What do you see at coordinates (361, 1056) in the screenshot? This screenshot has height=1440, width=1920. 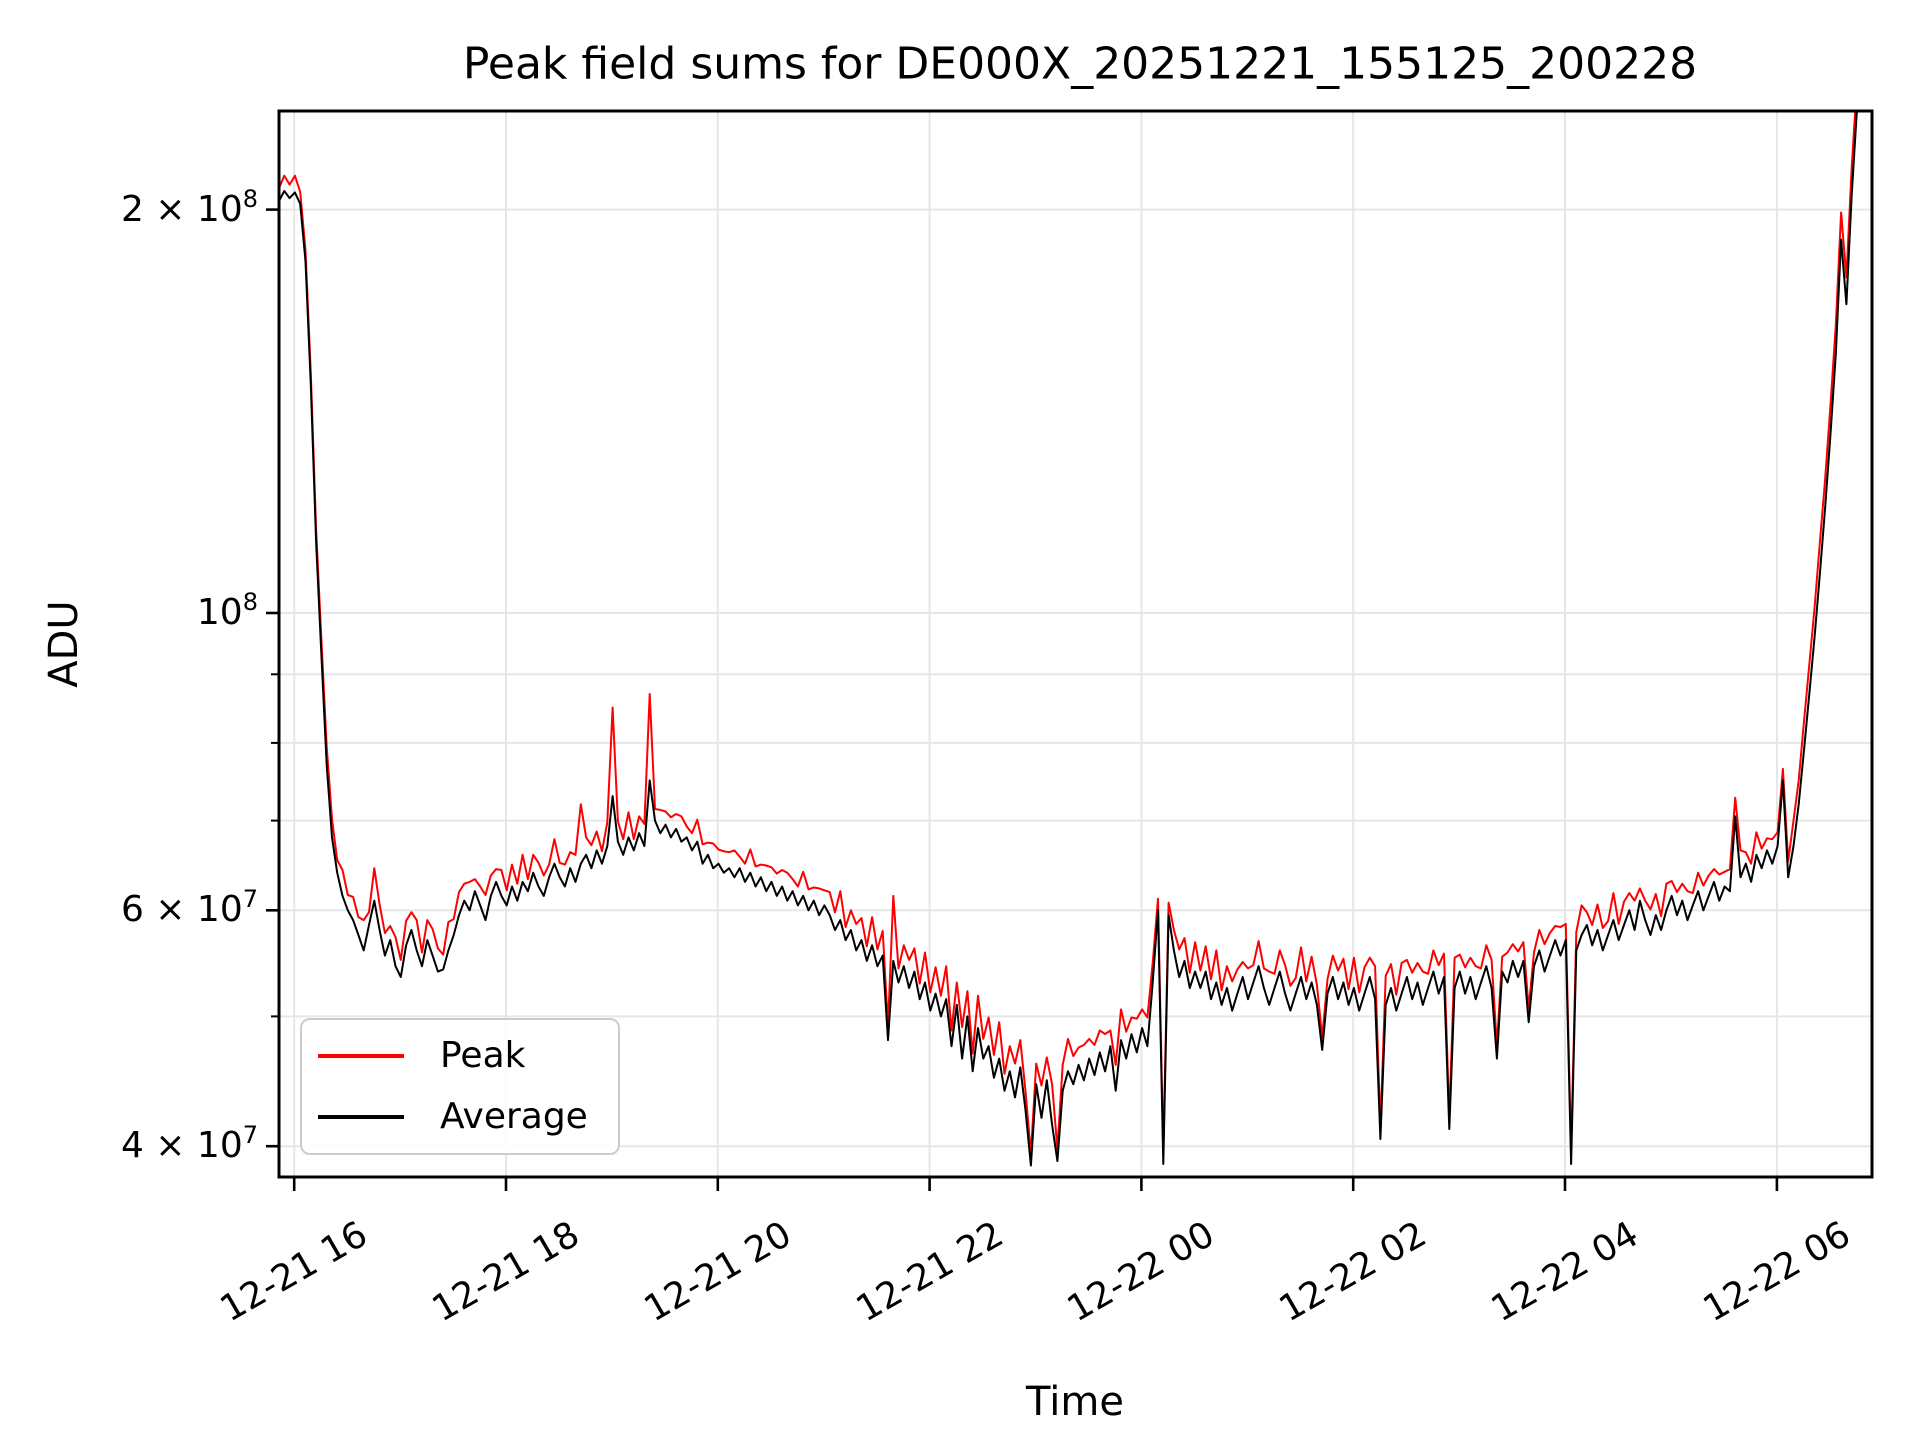 I see `peak-line-swatch` at bounding box center [361, 1056].